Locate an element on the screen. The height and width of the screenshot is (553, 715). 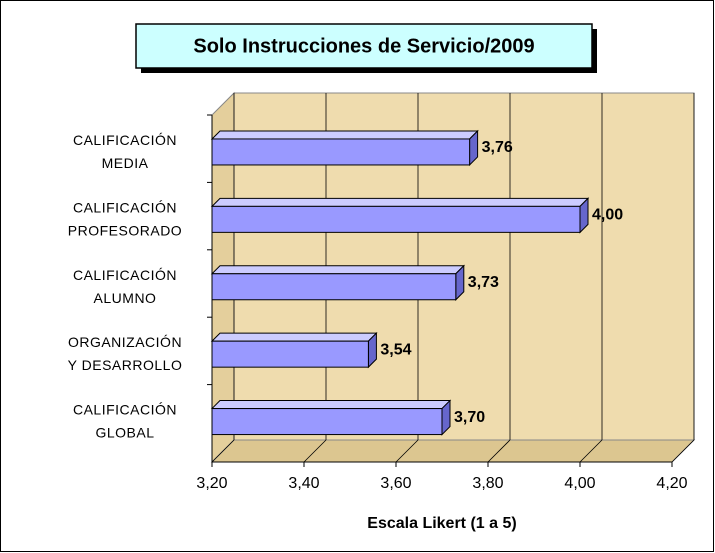
value-label: 4,00 is located at coordinates (607, 215).